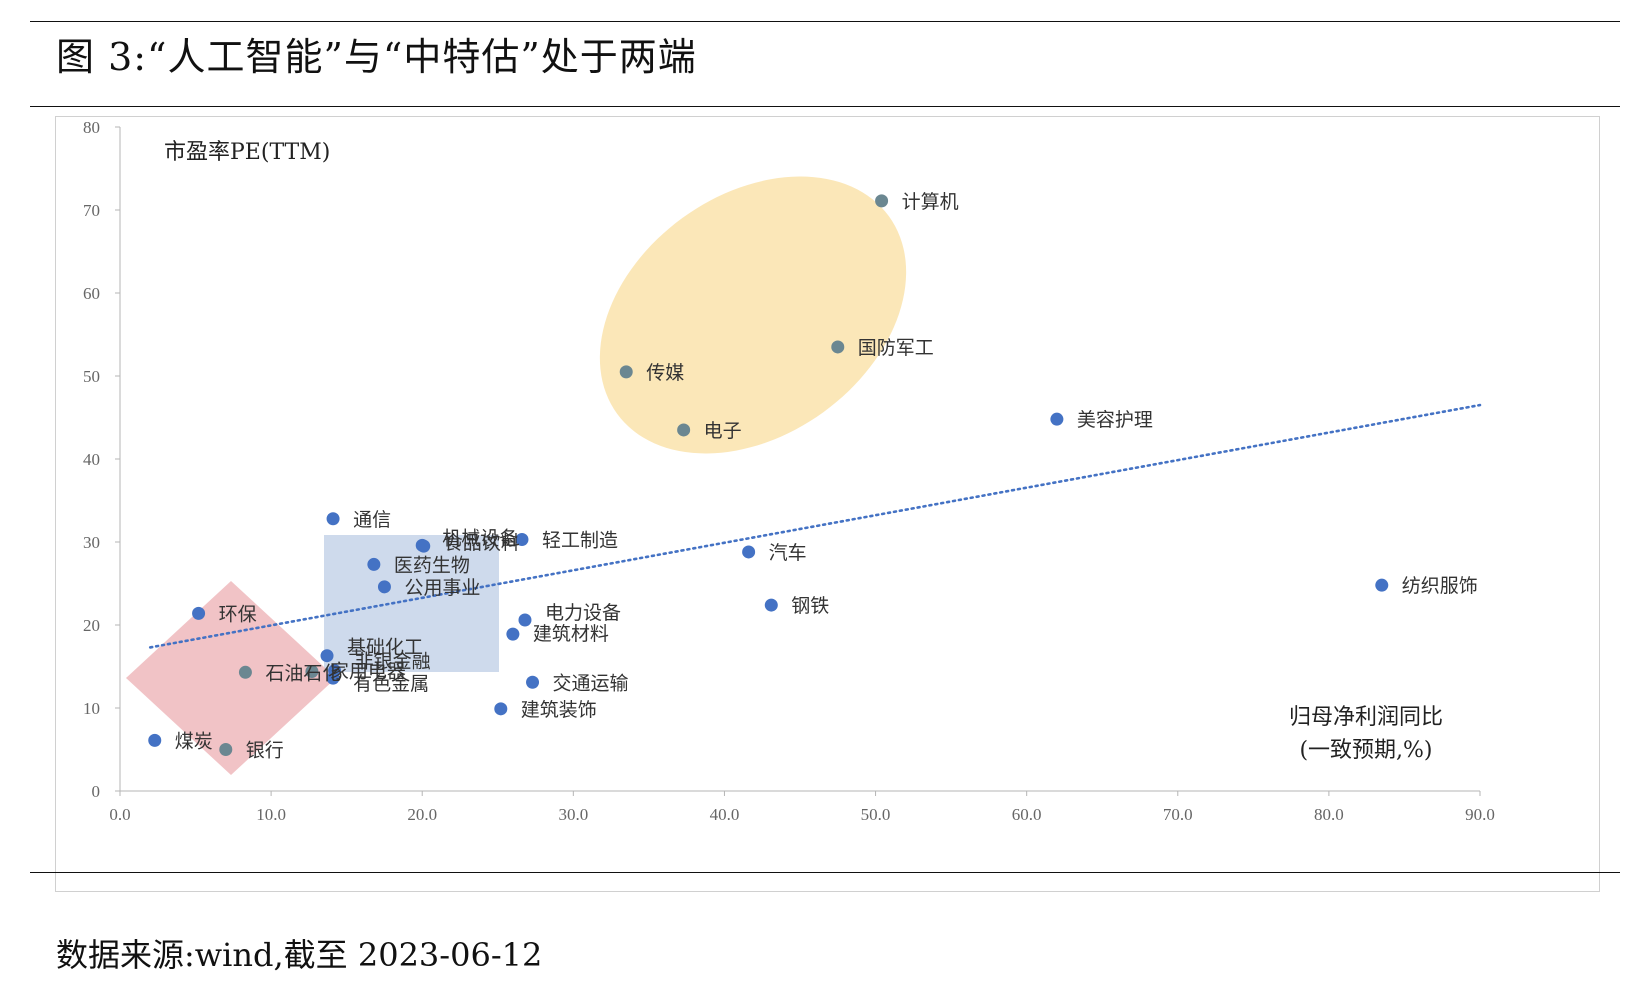  Describe the element at coordinates (385, 648) in the screenshot. I see `point-label: 基础化工` at that location.